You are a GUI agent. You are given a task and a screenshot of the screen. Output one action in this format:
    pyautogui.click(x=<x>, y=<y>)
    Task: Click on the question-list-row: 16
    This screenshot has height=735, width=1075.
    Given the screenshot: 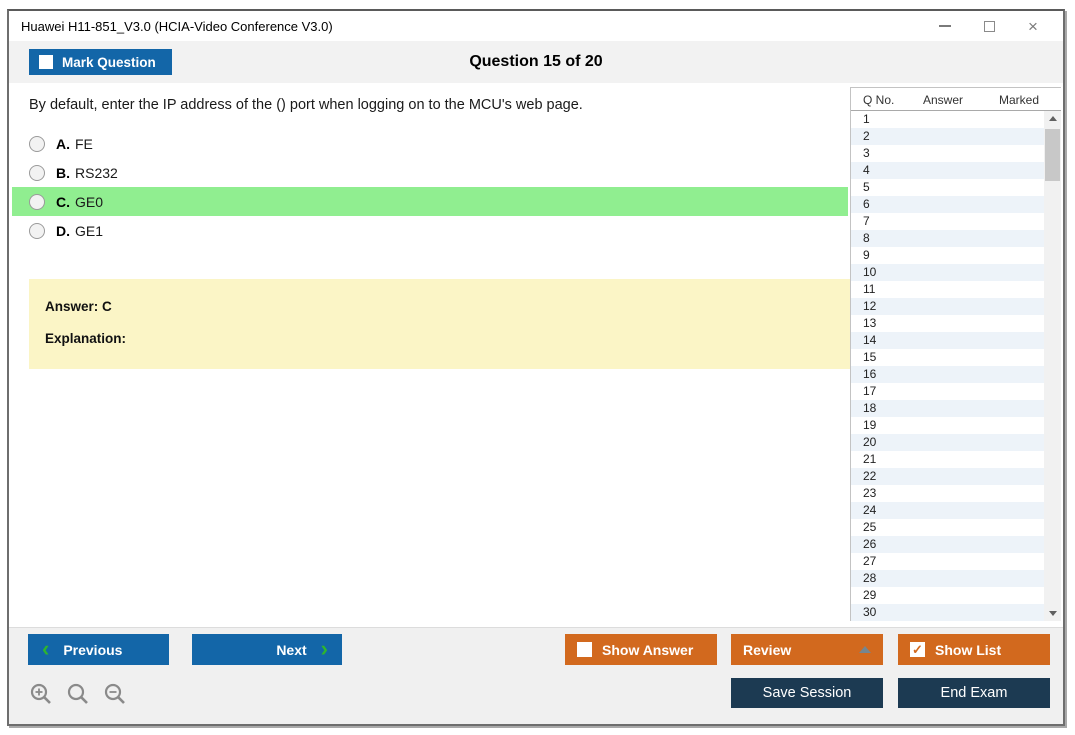 What is the action you would take?
    pyautogui.click(x=948, y=374)
    